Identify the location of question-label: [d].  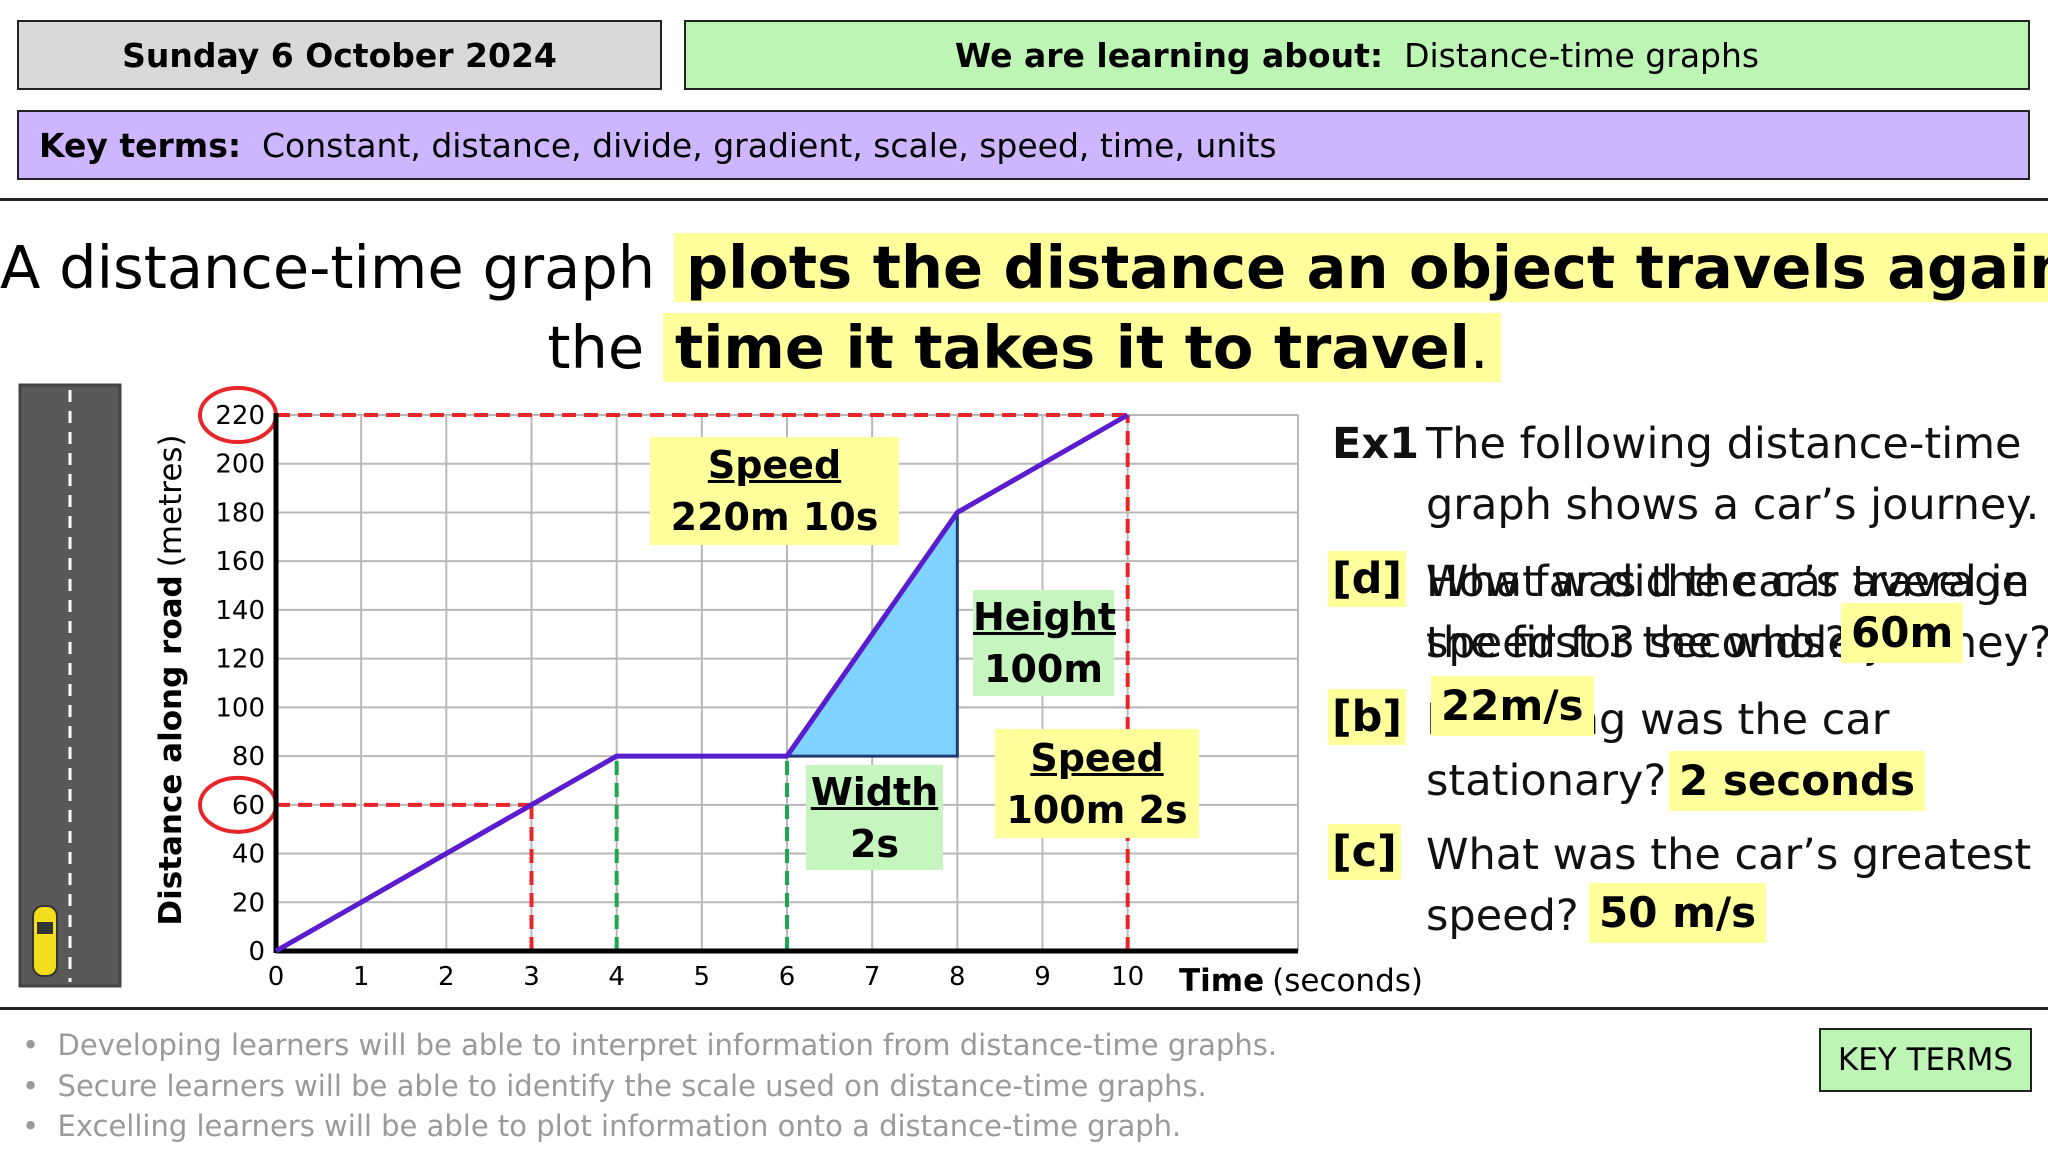
(1367, 579).